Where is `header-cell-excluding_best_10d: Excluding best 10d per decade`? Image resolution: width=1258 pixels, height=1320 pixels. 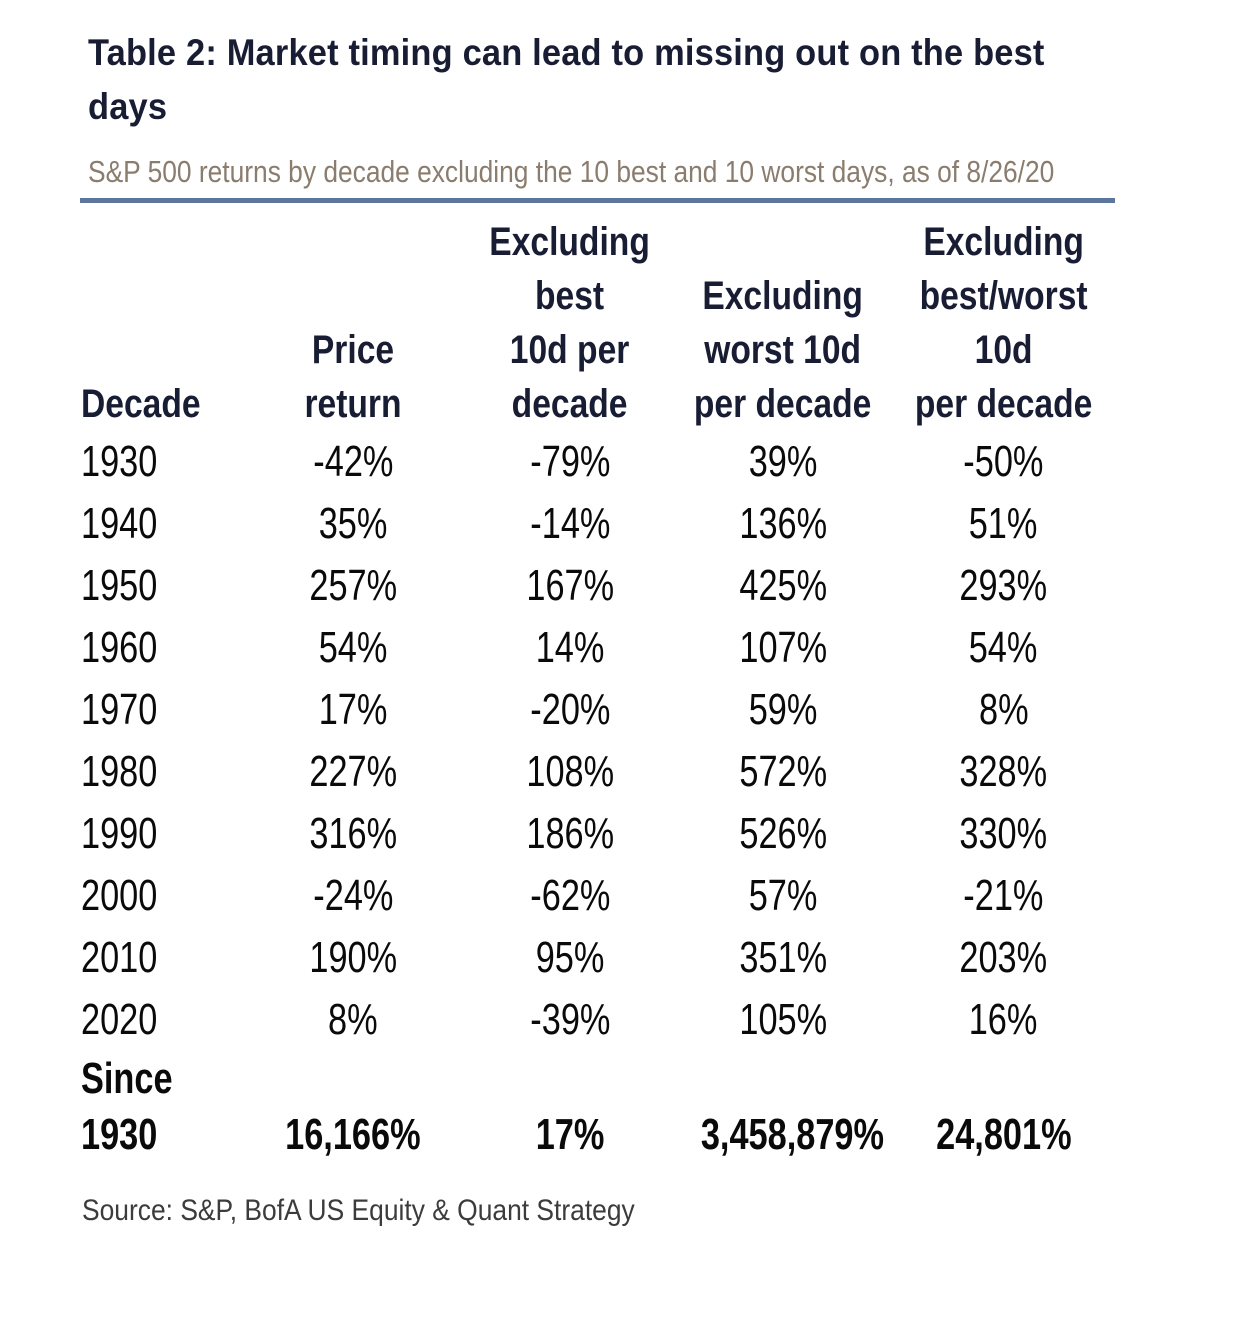
header-cell-excluding_best_10d: Excluding best 10d per decade is located at coordinates (569, 323).